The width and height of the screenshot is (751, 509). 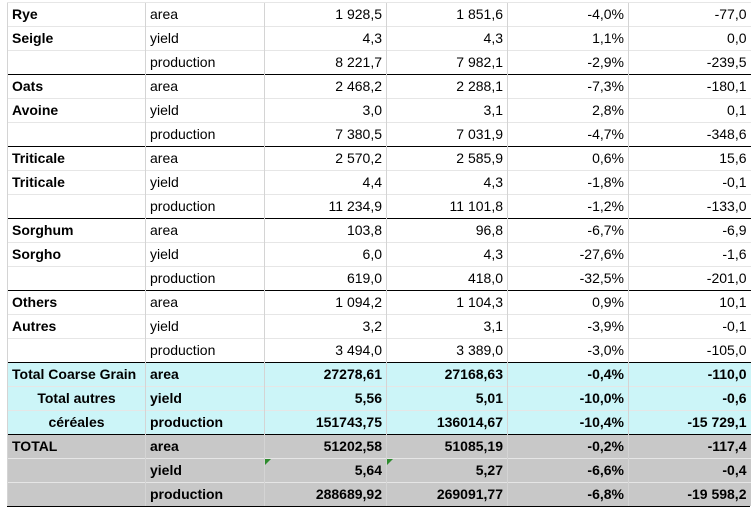 What do you see at coordinates (689, 110) in the screenshot?
I see `diff-cell: 0,1` at bounding box center [689, 110].